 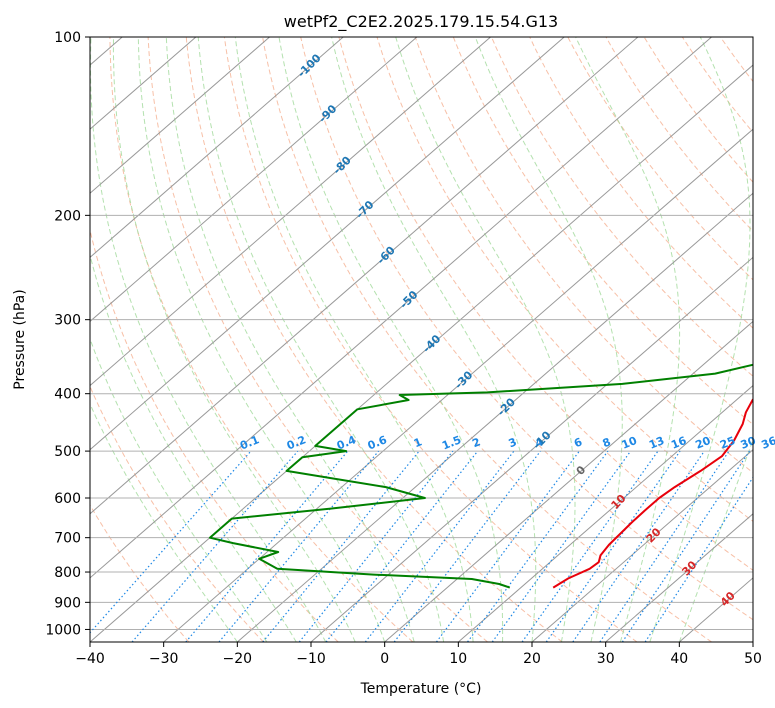 I want to click on mixing-ratio-label: 6, so click(x=578, y=442).